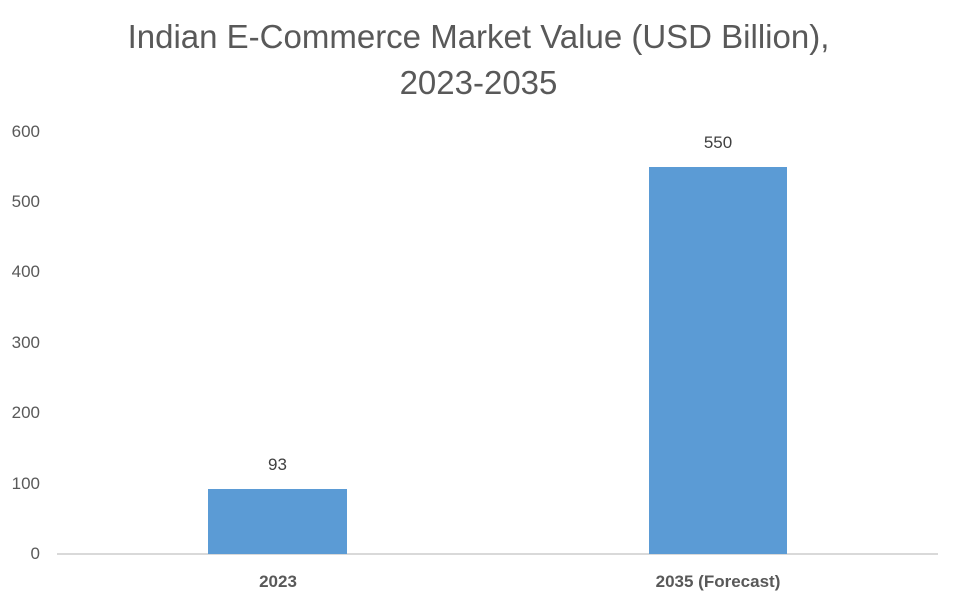 The image size is (957, 600). Describe the element at coordinates (25, 483) in the screenshot. I see `y-tick-label: 100` at that location.